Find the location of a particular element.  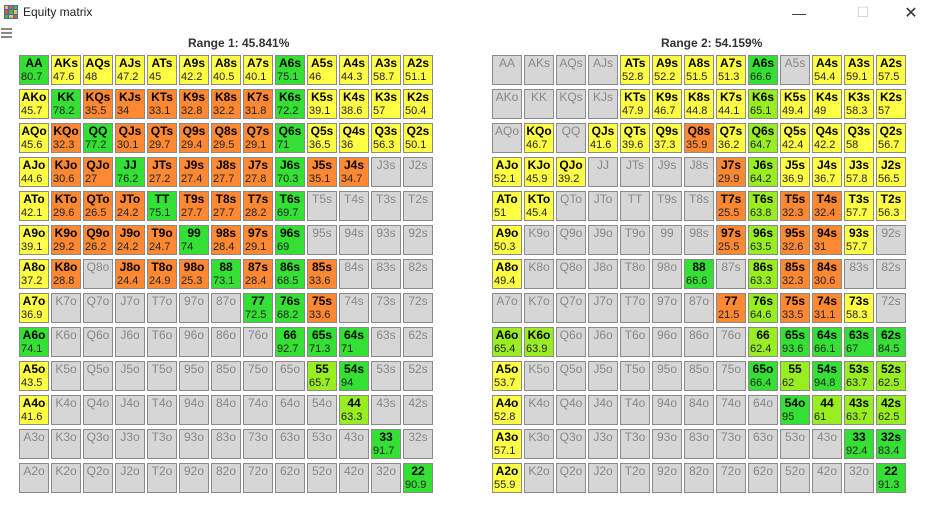

hand-cell-kto: KTo 29.6 is located at coordinates (66, 206).